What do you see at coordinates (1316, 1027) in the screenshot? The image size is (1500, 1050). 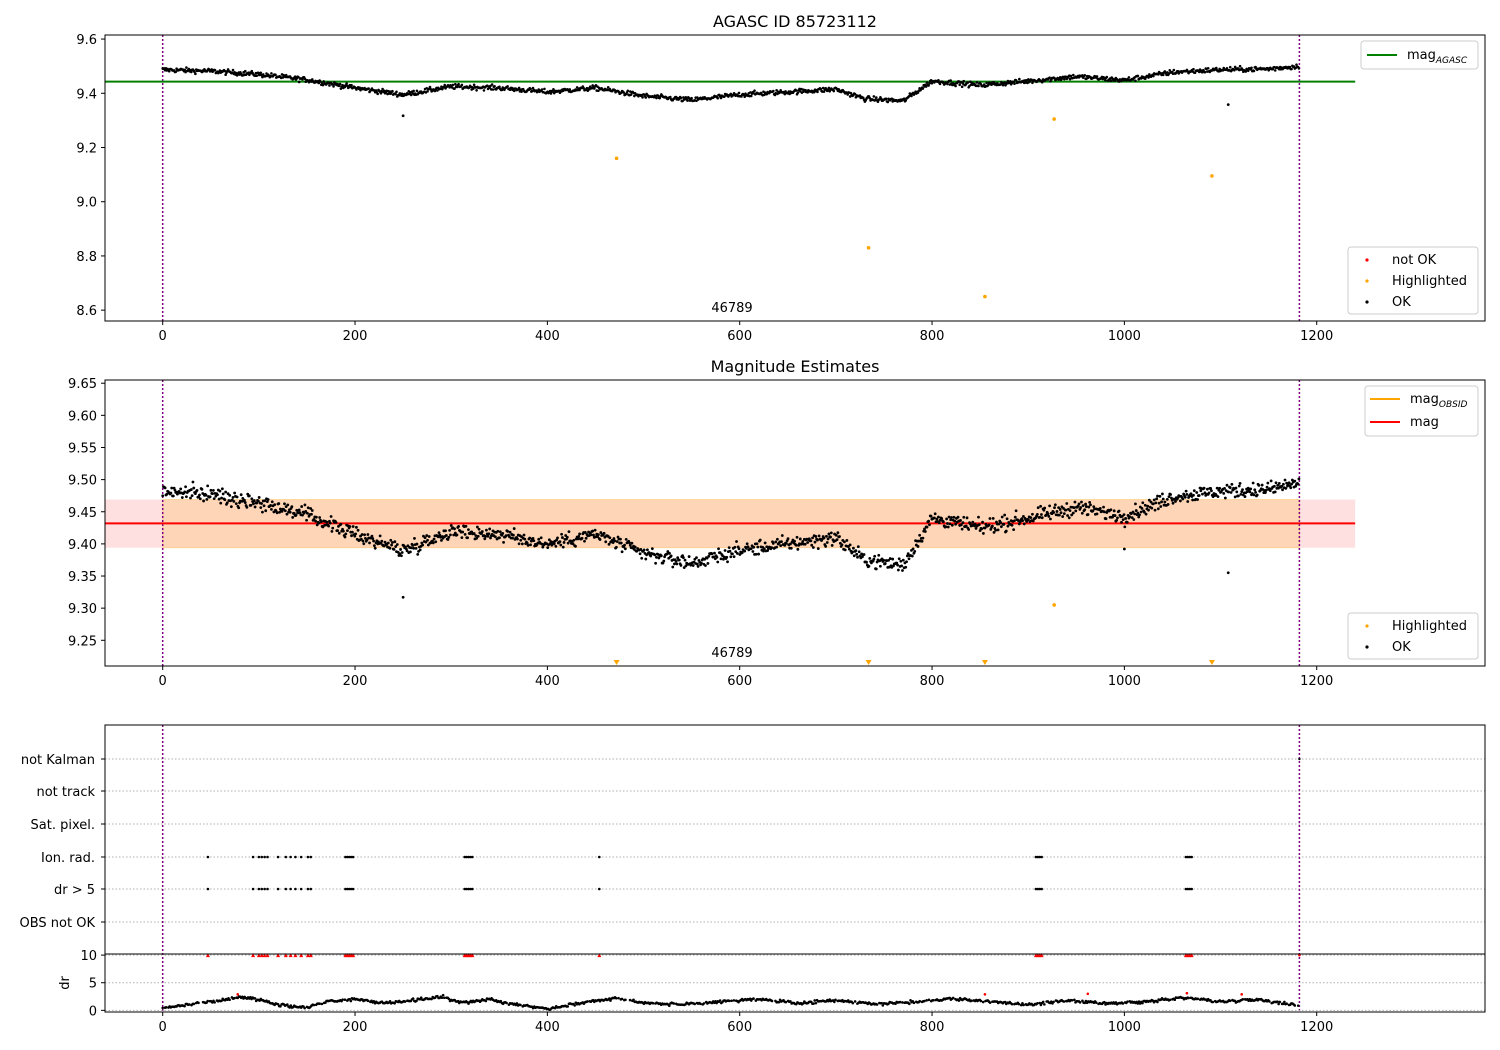 I see `panel3-xtick-label: 1200` at bounding box center [1316, 1027].